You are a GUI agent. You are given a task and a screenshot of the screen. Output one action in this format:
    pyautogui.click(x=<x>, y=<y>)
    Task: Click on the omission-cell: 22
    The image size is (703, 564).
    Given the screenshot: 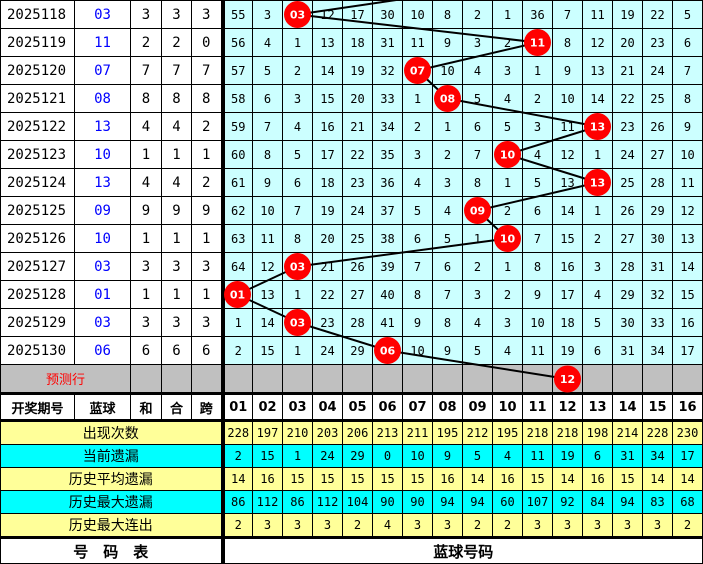 What is the action you would take?
    pyautogui.click(x=327, y=294)
    